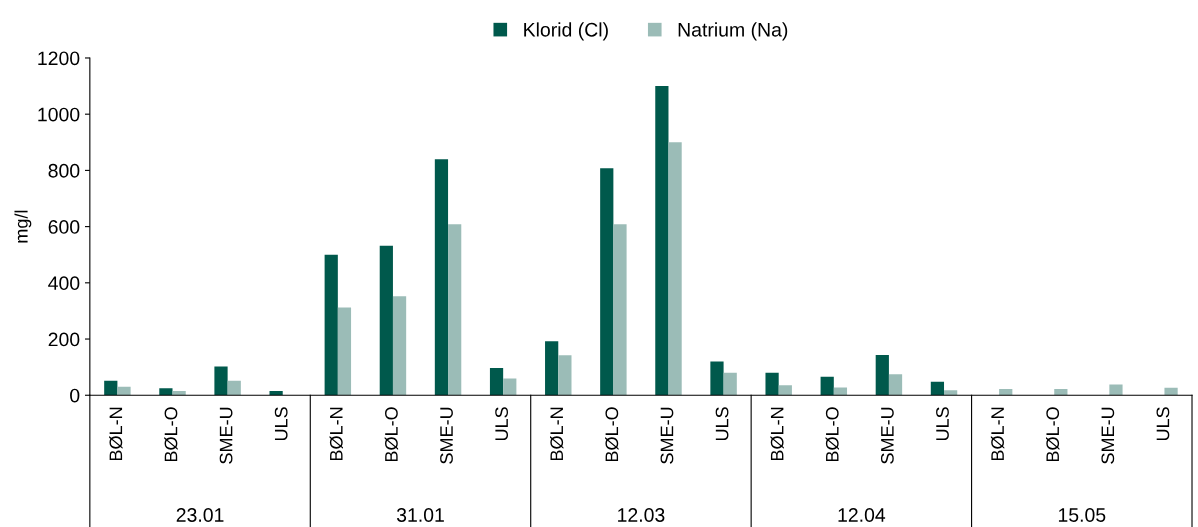 The height and width of the screenshot is (527, 1198). What do you see at coordinates (64, 227) in the screenshot?
I see `y-tick-label: 600` at bounding box center [64, 227].